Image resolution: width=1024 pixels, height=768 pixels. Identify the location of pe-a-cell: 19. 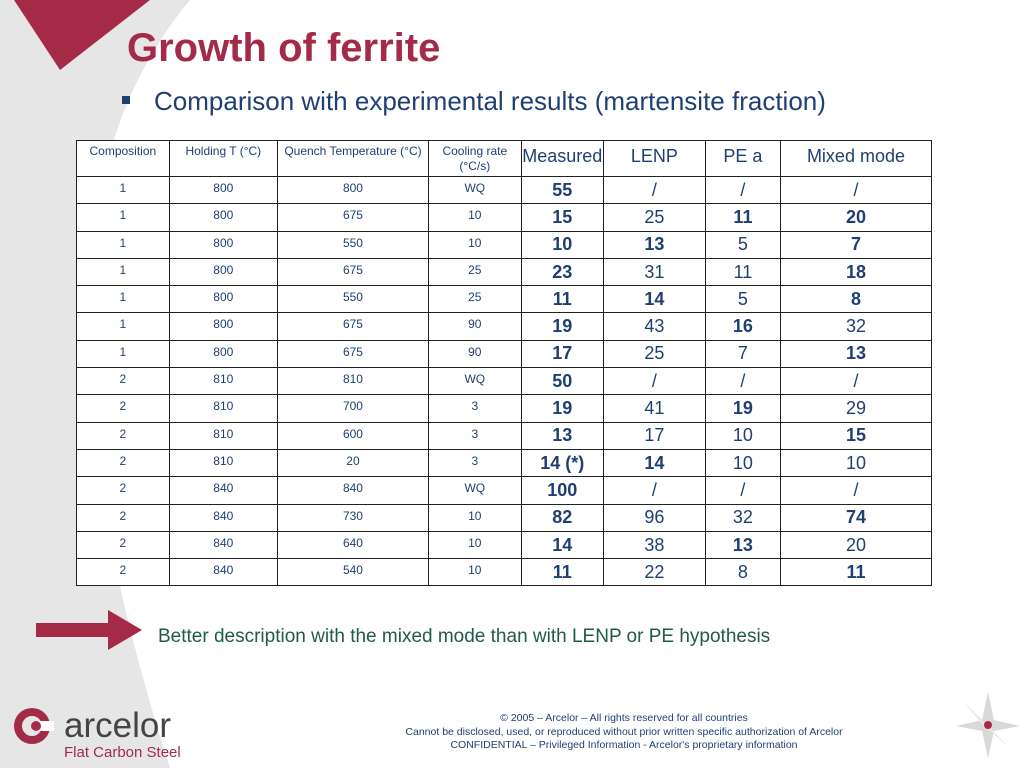
(742, 408).